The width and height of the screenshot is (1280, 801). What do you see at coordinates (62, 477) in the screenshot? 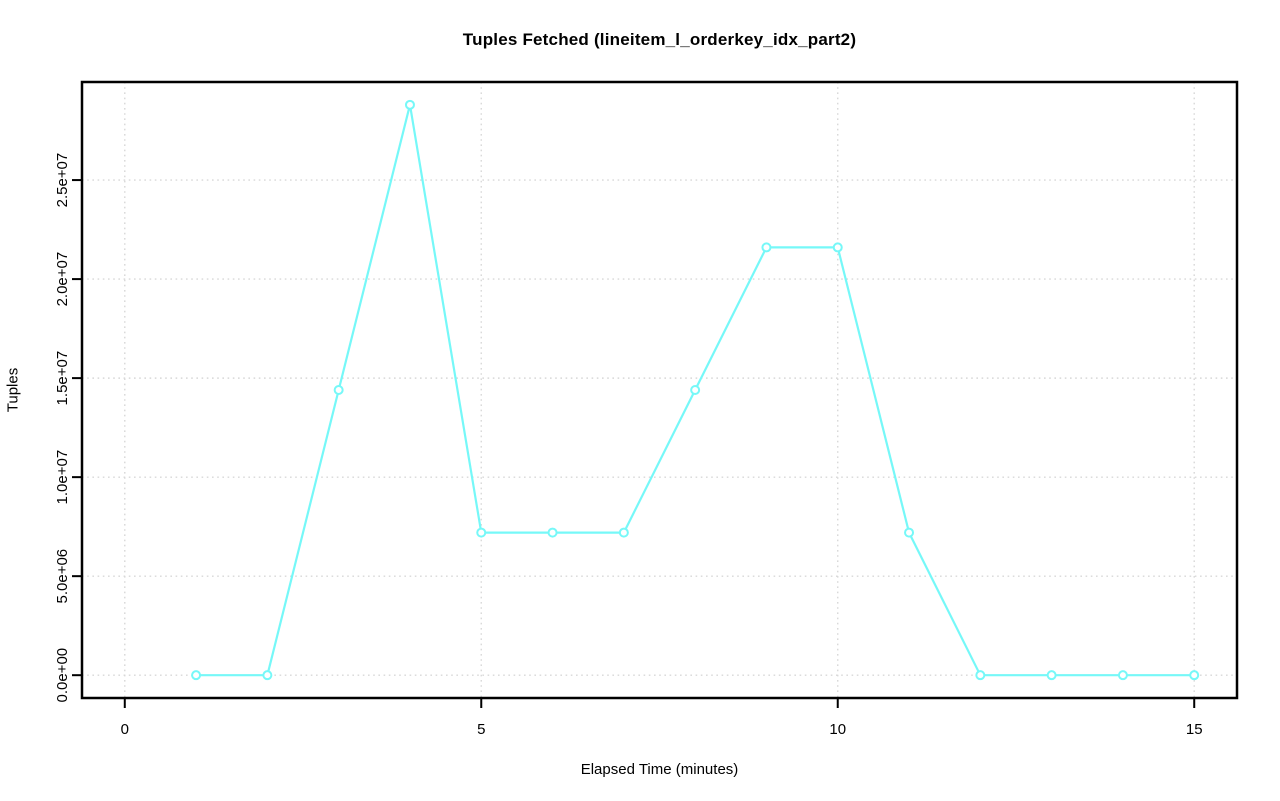
I see `y-tick-label: 1.0e+07` at bounding box center [62, 477].